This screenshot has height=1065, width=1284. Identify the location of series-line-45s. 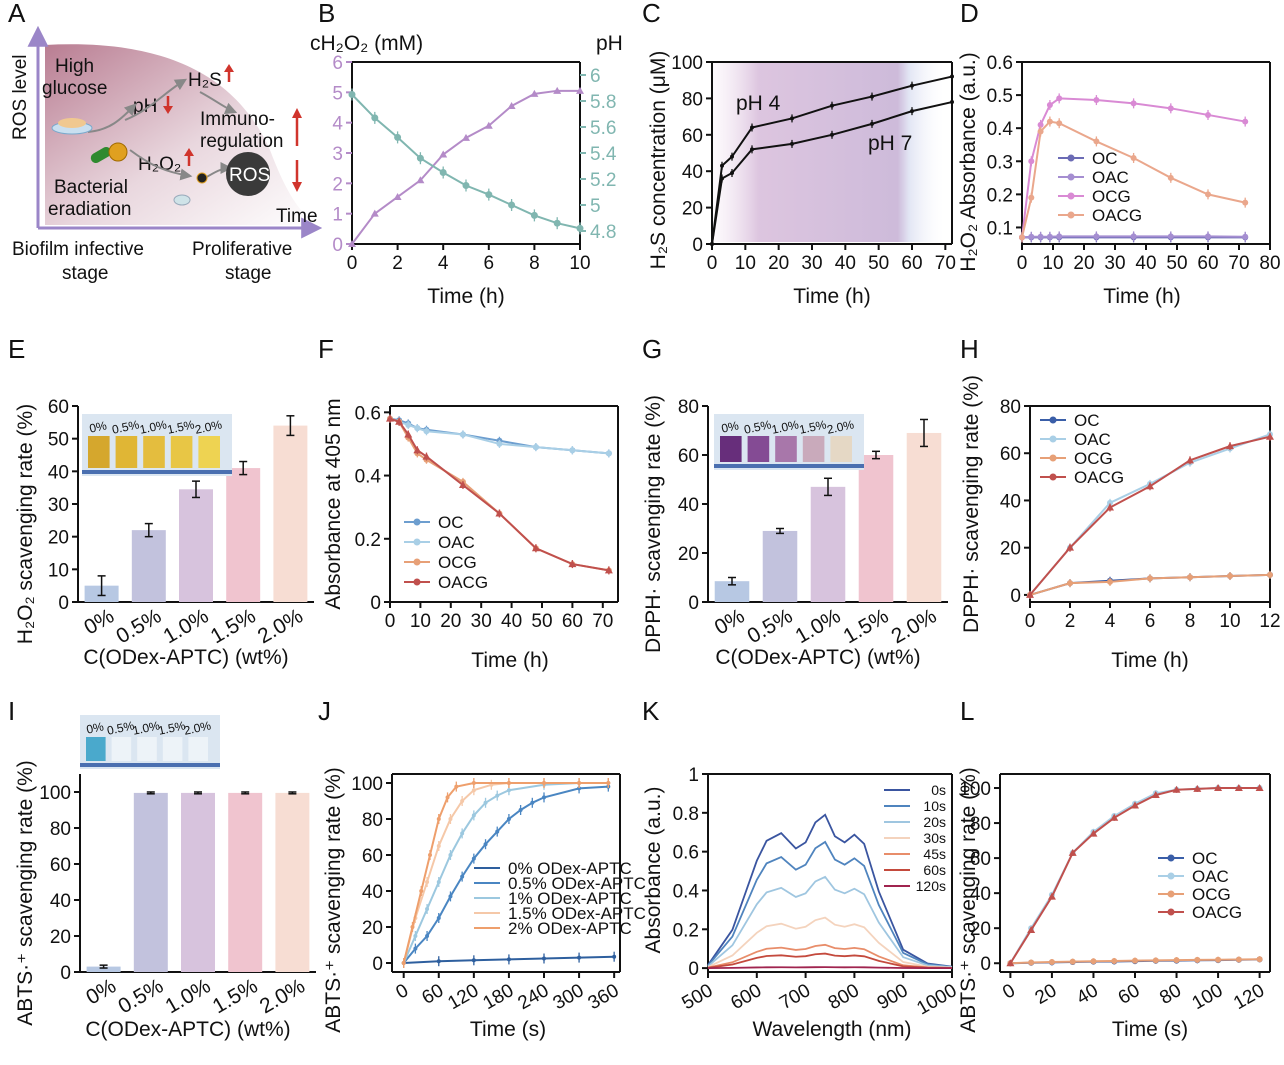
(830, 956).